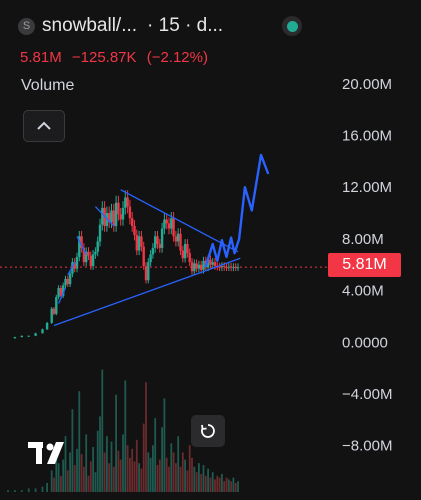  What do you see at coordinates (26, 26) in the screenshot?
I see `symbol-icon: S` at bounding box center [26, 26].